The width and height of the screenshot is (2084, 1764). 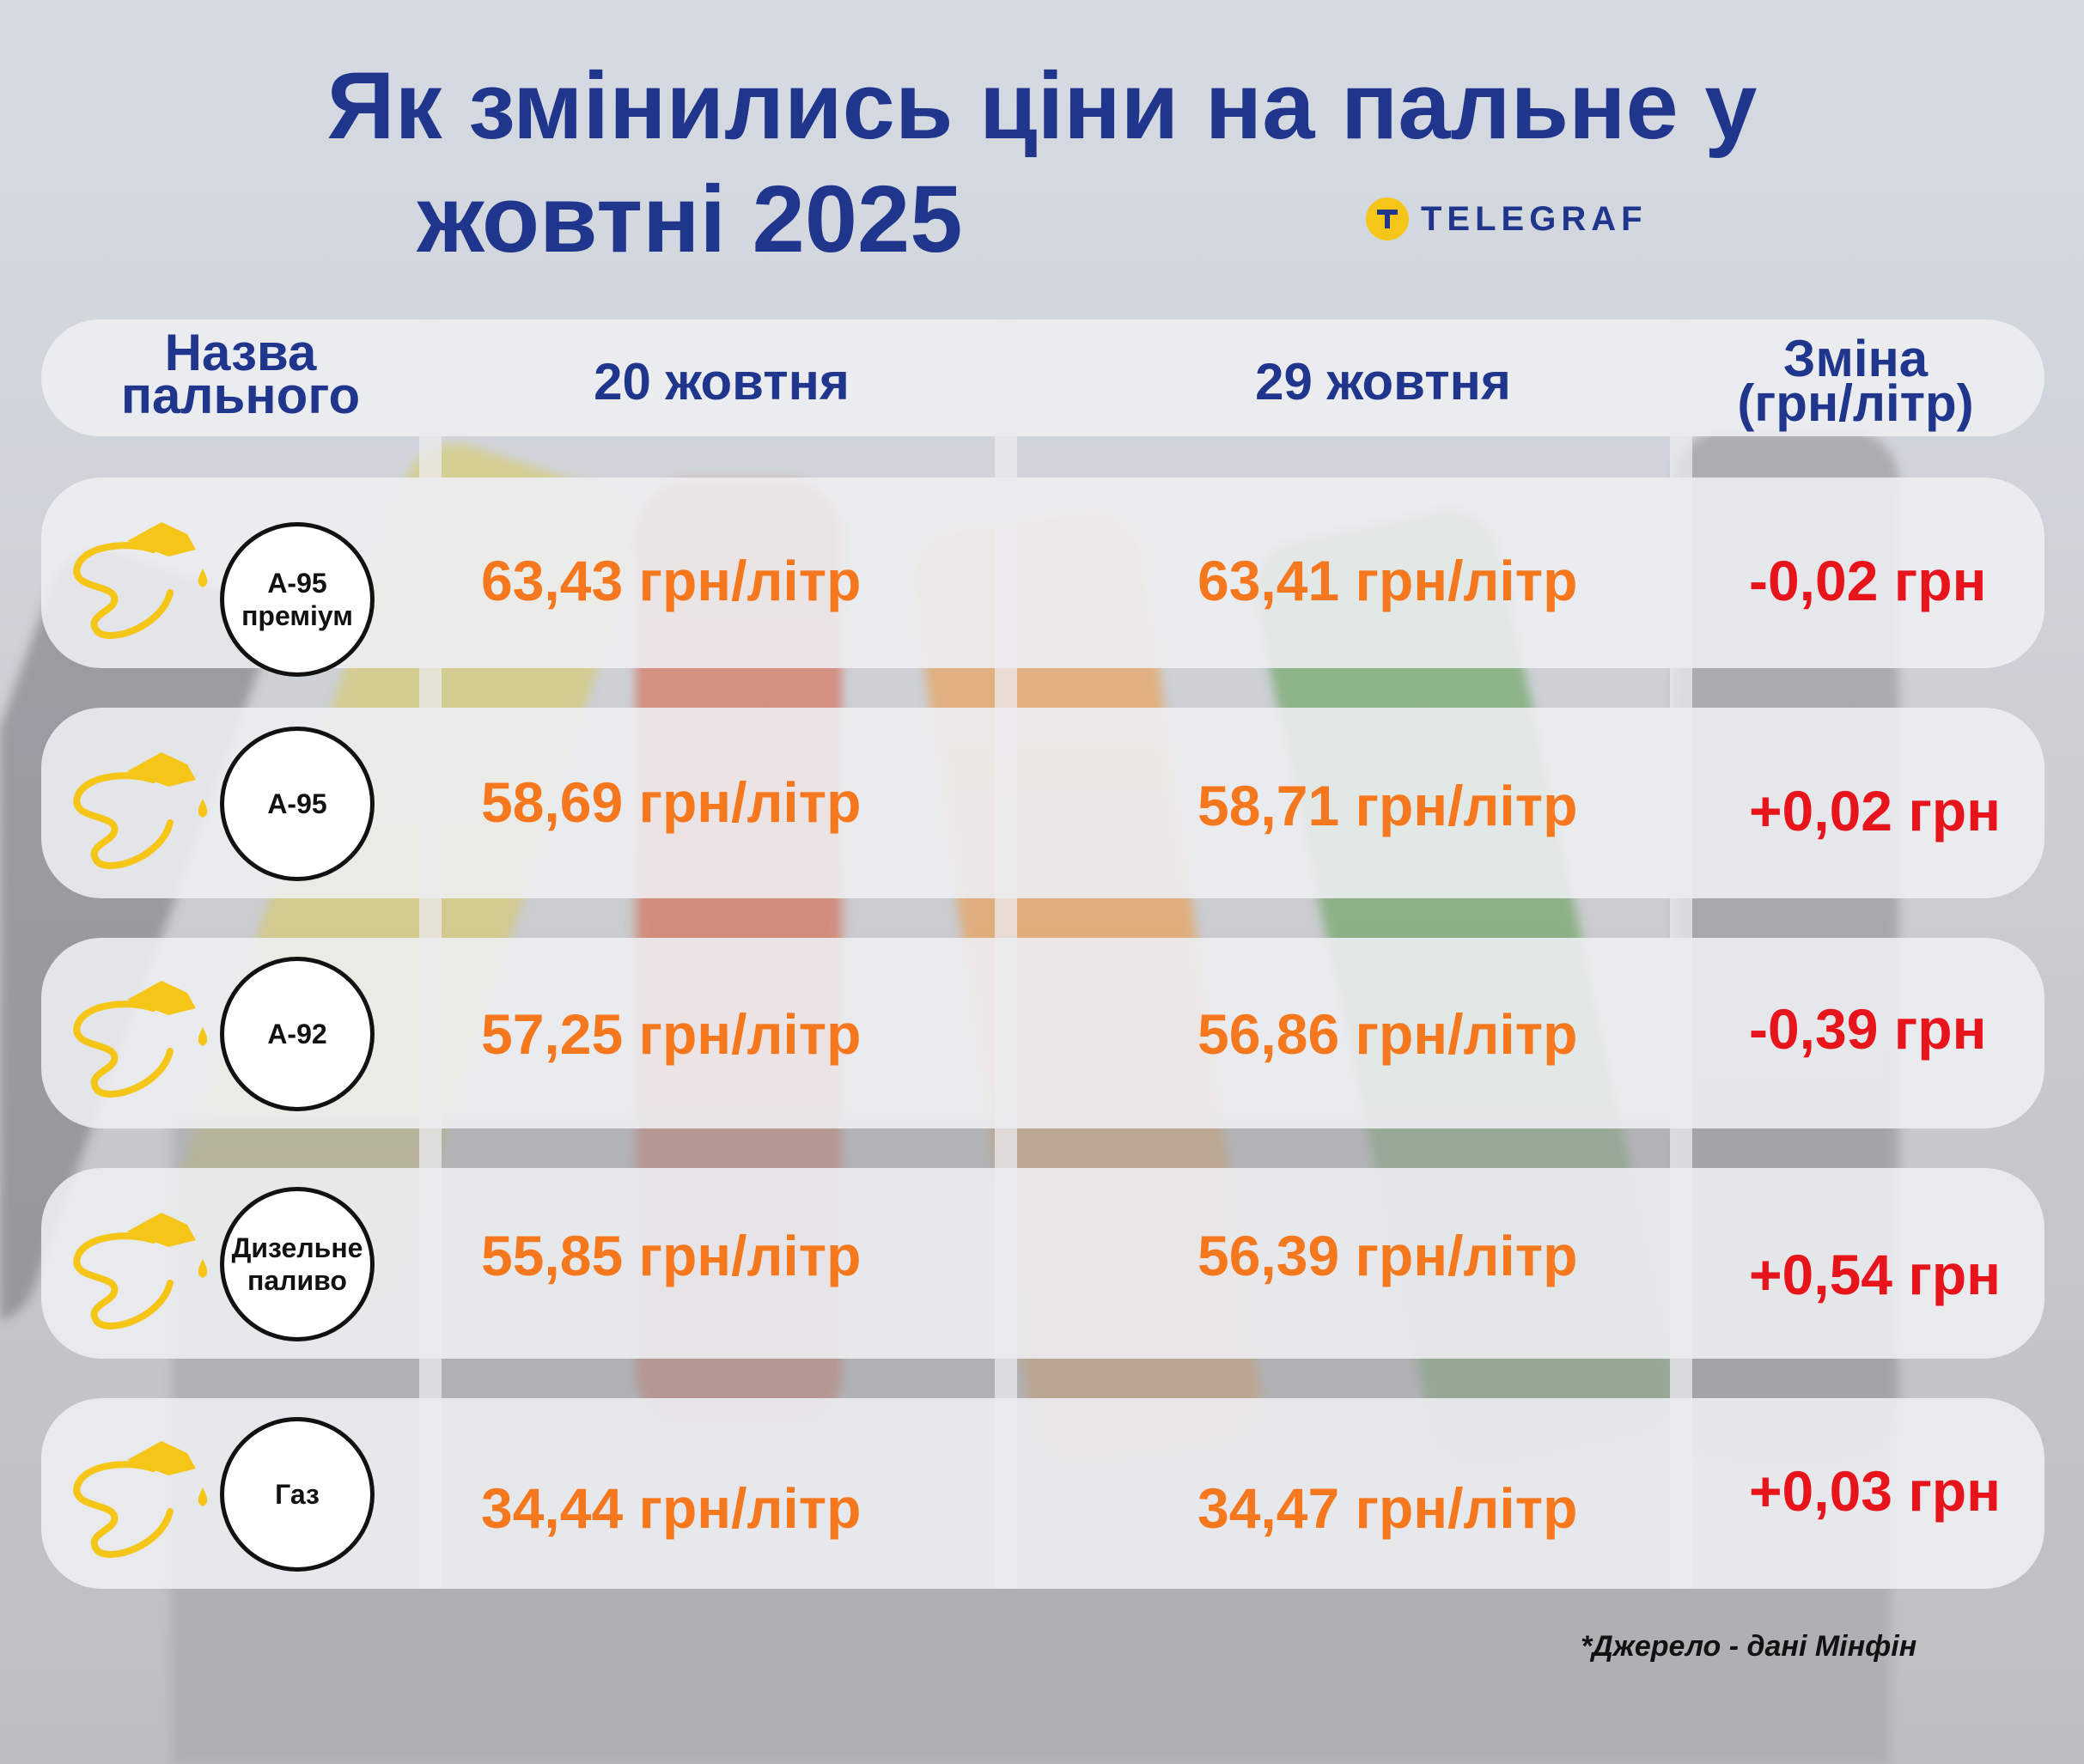 I want to click on header-fuel-name-line2: пального, so click(x=241, y=395).